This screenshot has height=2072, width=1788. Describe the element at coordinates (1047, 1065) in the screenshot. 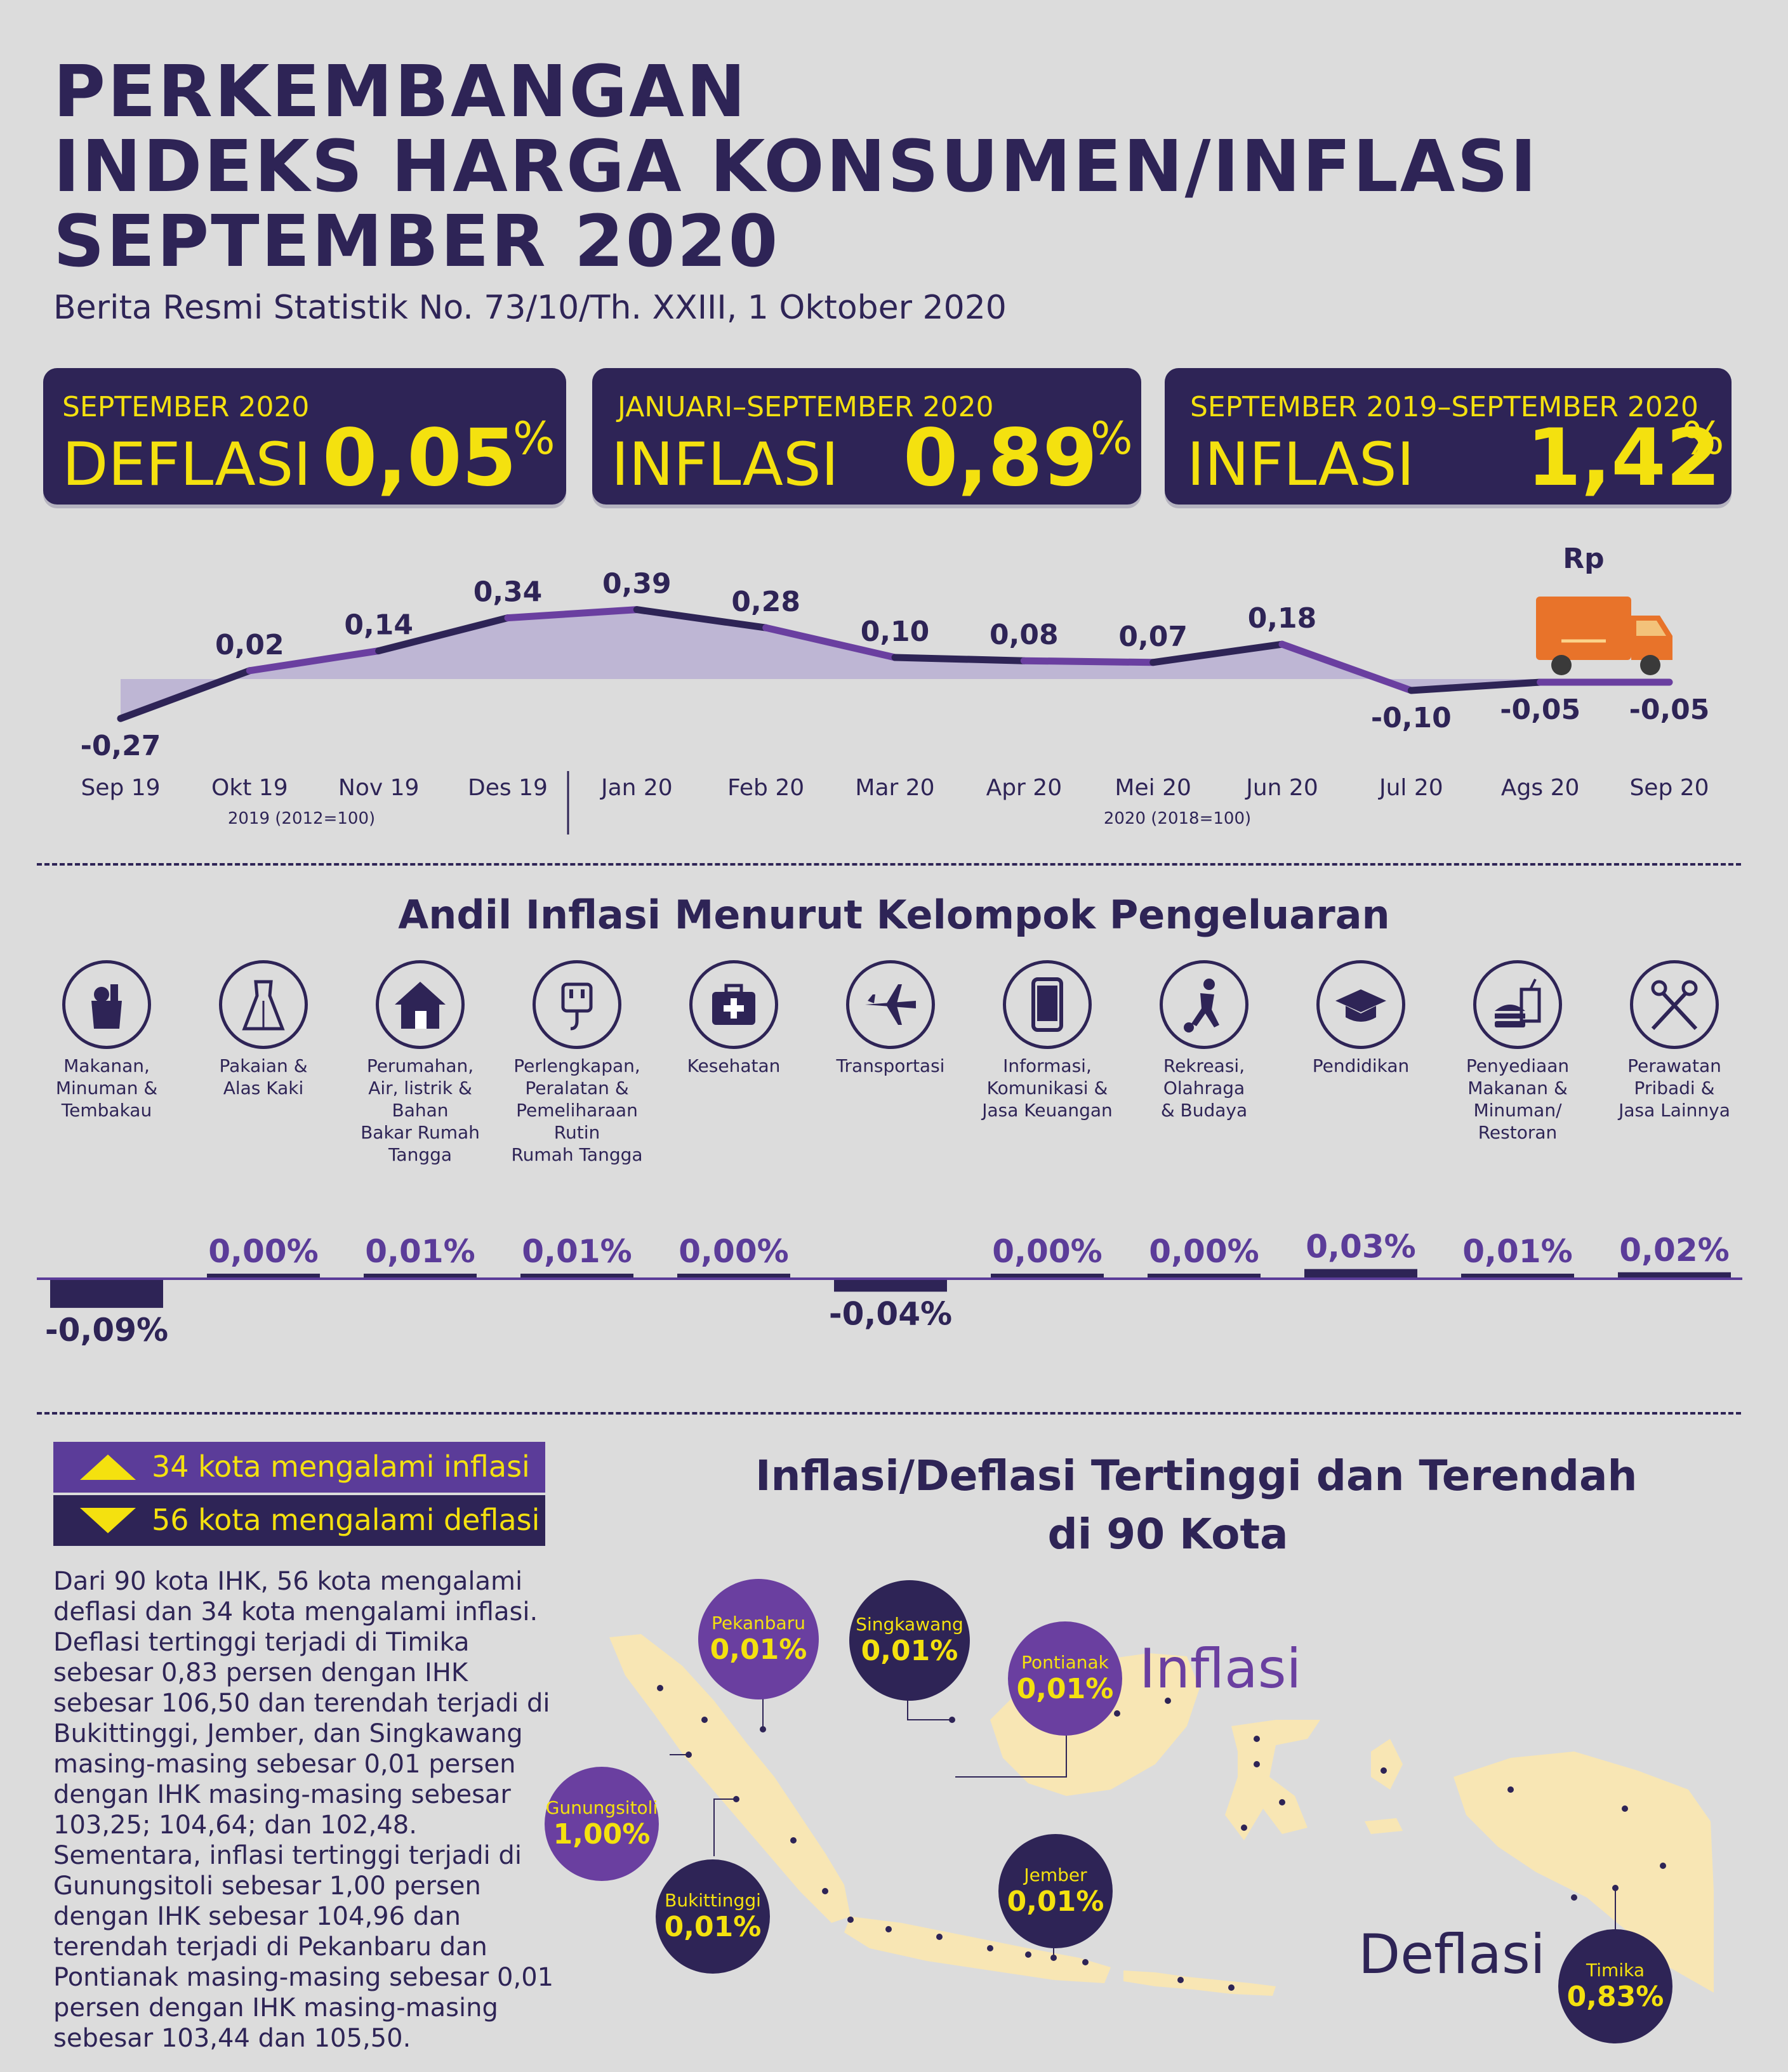

I see `category-label-line: Informasi,` at that location.